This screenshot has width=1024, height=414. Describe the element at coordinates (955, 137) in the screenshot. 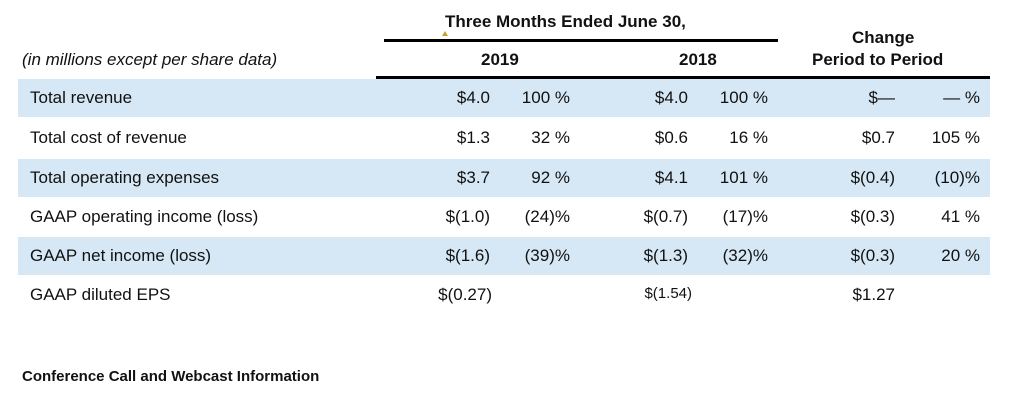

I see `cell-chg-pct: 105 %` at that location.